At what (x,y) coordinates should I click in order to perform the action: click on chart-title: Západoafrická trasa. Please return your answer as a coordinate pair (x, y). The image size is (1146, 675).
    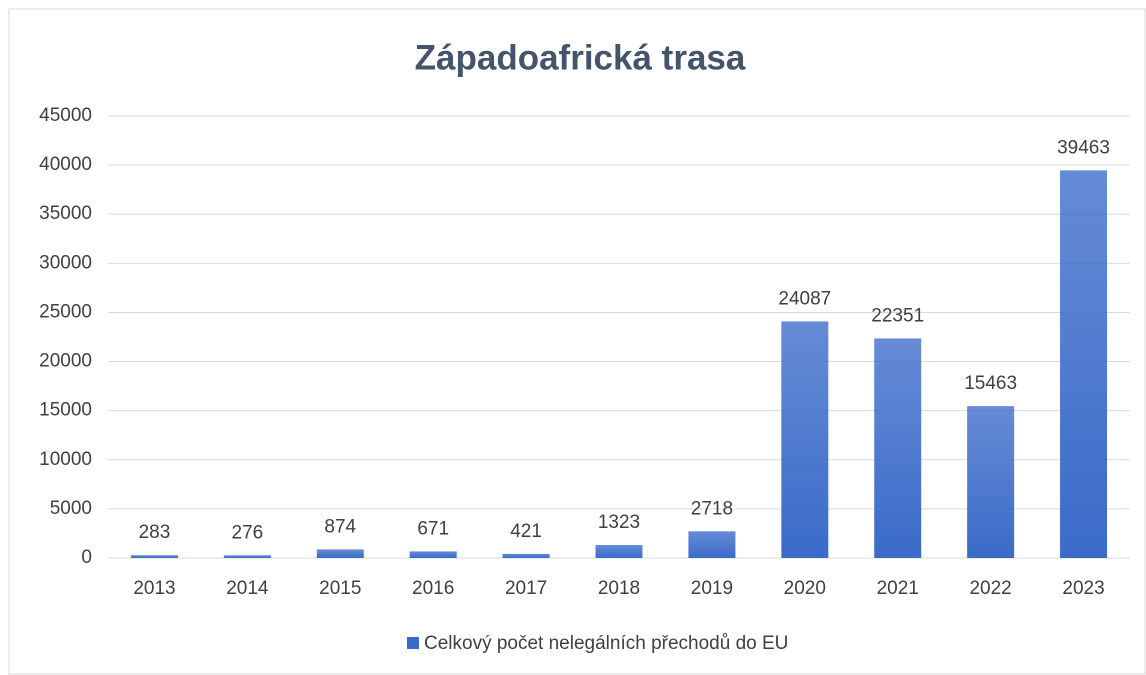
    Looking at the image, I should click on (580, 57).